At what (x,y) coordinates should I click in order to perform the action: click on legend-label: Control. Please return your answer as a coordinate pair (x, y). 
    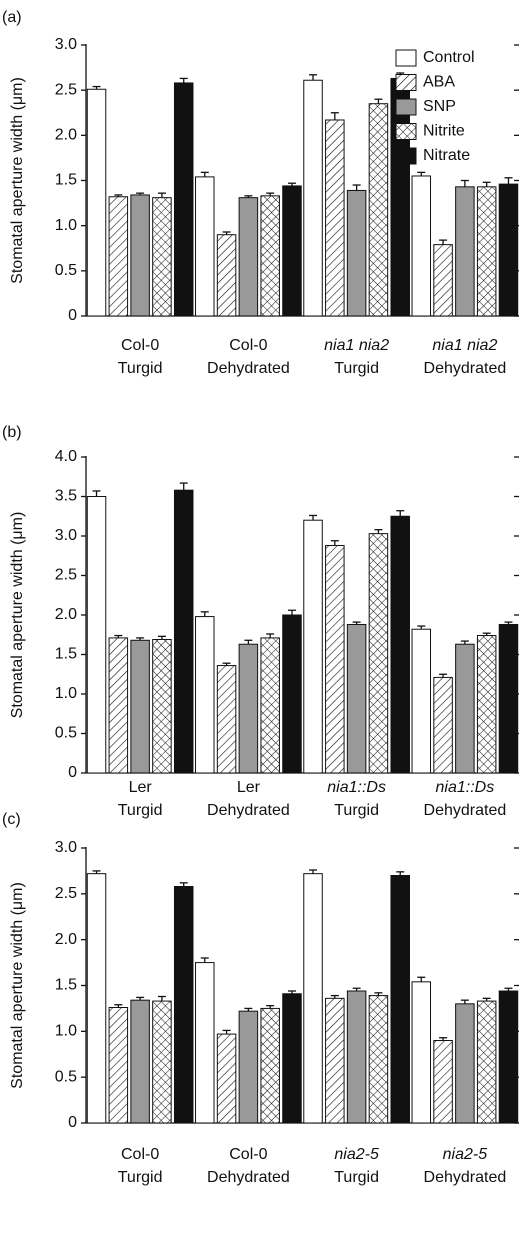
    Looking at the image, I should click on (449, 57).